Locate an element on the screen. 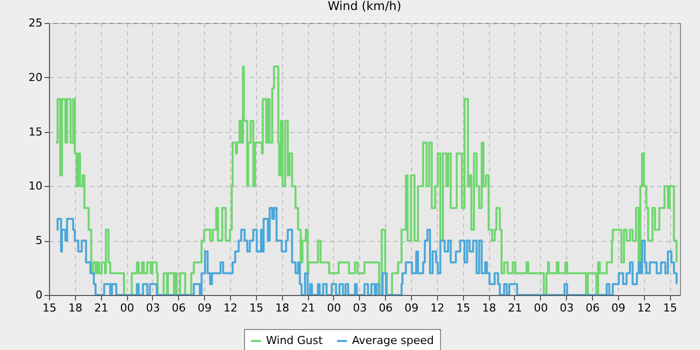  y-tick-label: 5 is located at coordinates (39, 241).